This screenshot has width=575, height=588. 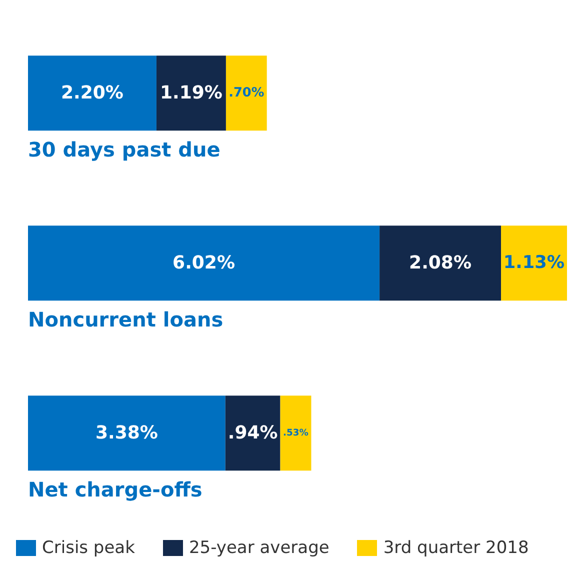 I want to click on data-label: 1.13%, so click(x=534, y=263).